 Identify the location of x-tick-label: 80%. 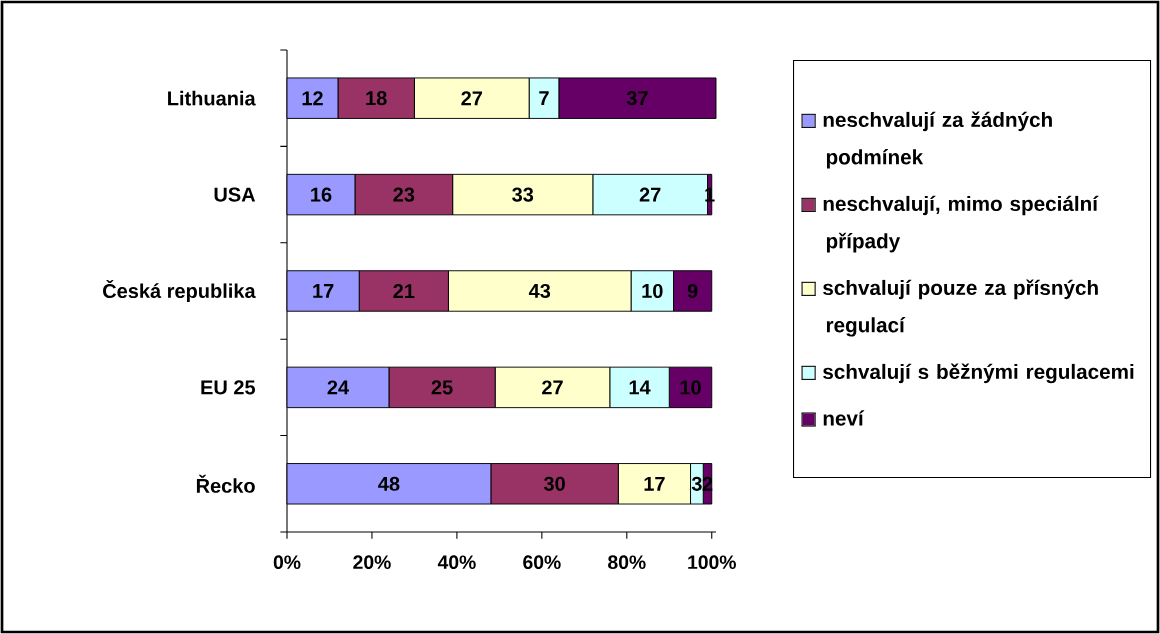
(627, 562).